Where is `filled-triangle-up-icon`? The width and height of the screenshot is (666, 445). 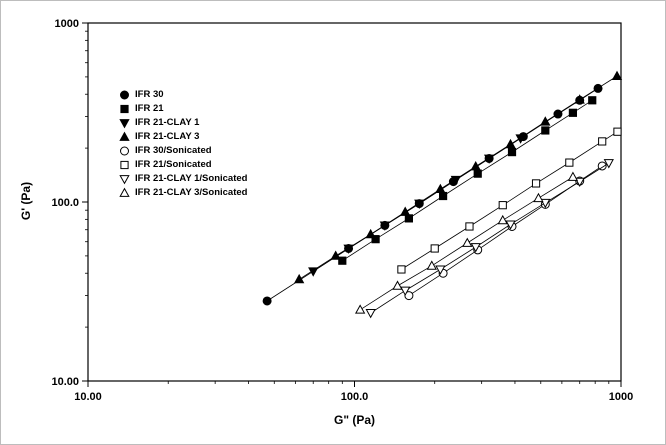
filled-triangle-up-icon is located at coordinates (124, 136).